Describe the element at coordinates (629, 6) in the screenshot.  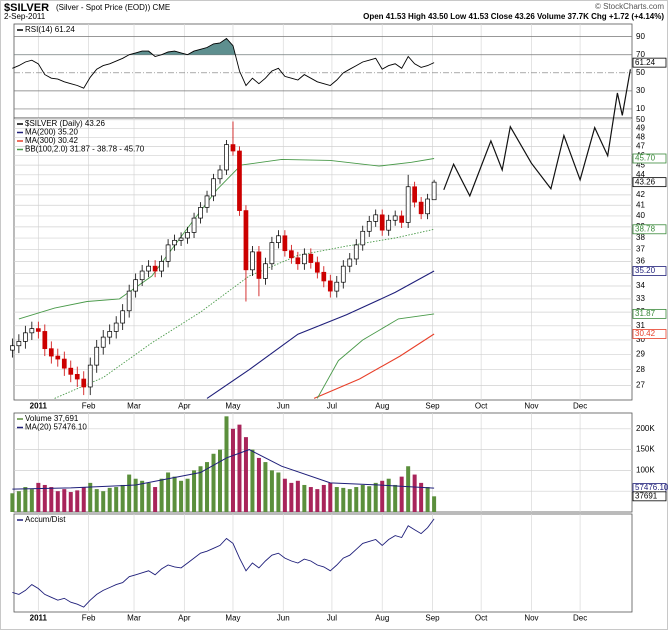
I see `source: © StockCharts.com` at that location.